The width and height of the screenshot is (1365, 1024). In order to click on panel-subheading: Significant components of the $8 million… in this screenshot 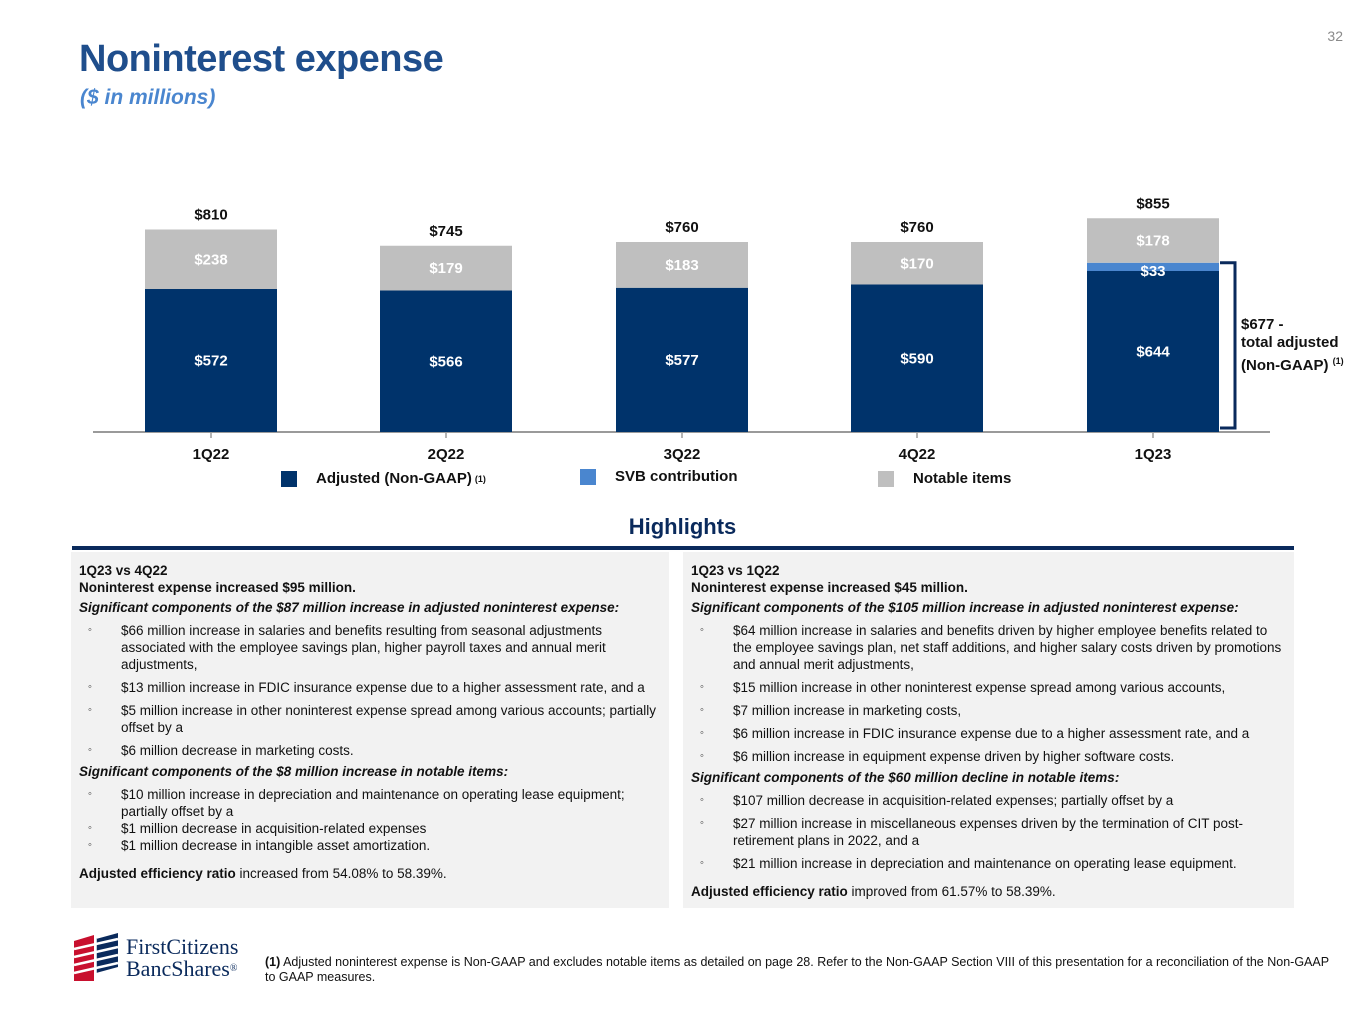, I will do `click(294, 771)`.